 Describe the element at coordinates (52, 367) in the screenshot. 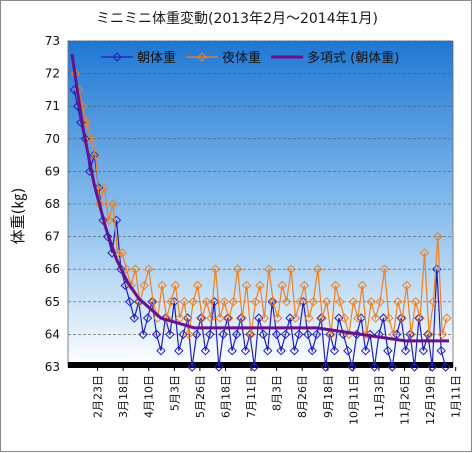

I see `y-tick-label: 63` at that location.